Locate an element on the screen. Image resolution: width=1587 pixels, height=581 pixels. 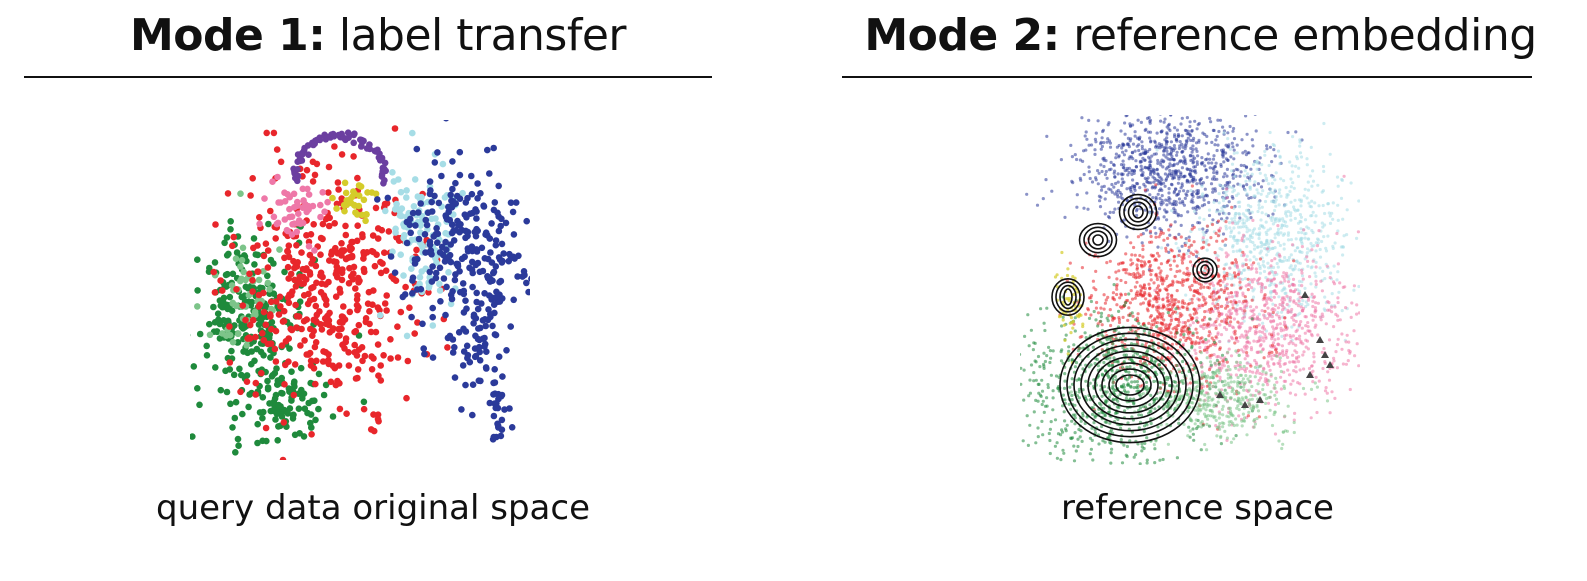
cluster-blue-tip is located at coordinates (502, 408).